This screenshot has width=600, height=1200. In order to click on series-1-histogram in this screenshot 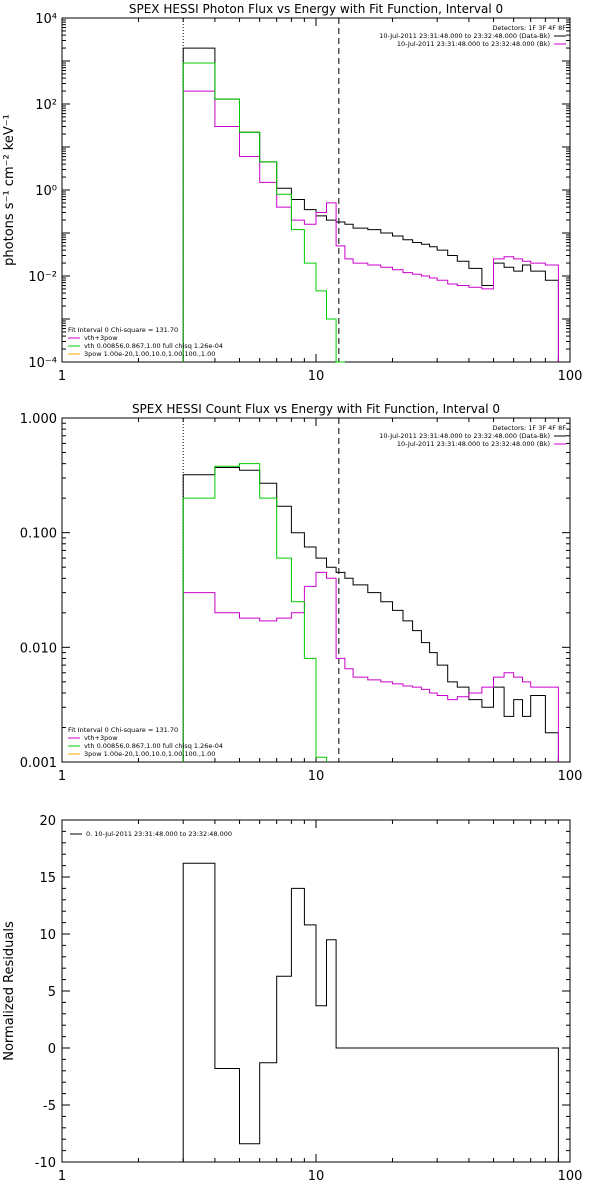, I will do `click(370, 666)`.